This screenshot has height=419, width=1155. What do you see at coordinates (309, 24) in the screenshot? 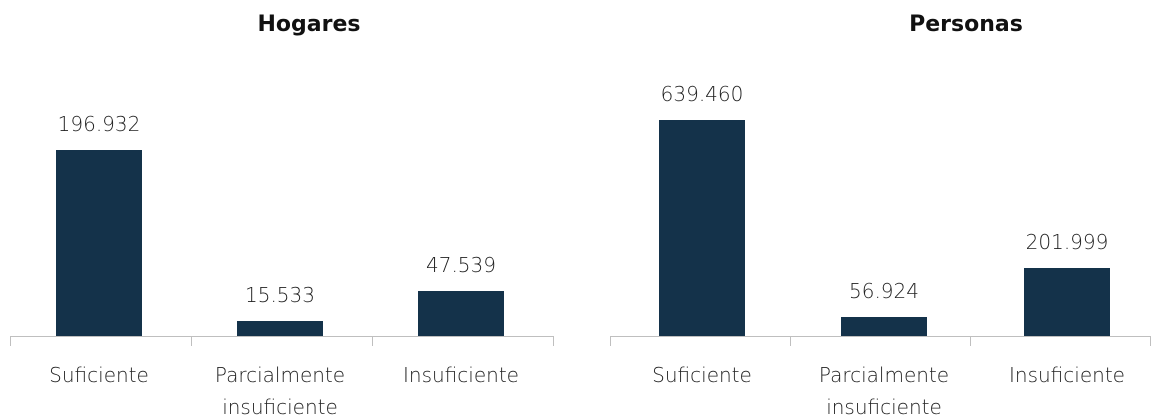
I see `chart-title: Hogares` at bounding box center [309, 24].